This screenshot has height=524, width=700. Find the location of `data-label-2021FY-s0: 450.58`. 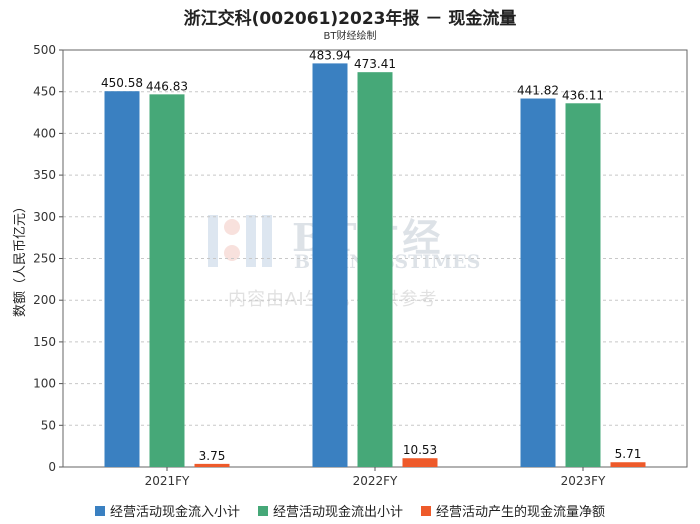

data-label-2021FY-s0: 450.58 is located at coordinates (122, 83).